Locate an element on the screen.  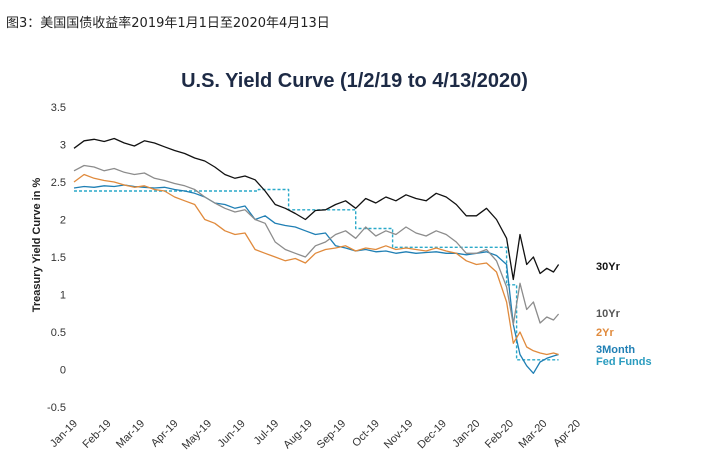
y-tick-label: 3.5 is located at coordinates (58, 108).